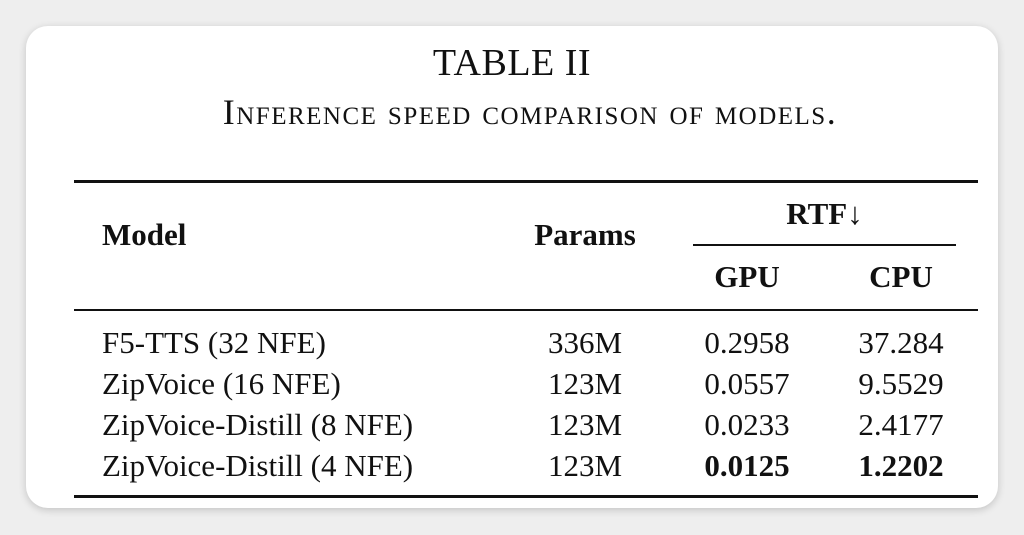  Describe the element at coordinates (221, 383) in the screenshot. I see `row-2-model: ZipVoice (16 NFE)` at that location.